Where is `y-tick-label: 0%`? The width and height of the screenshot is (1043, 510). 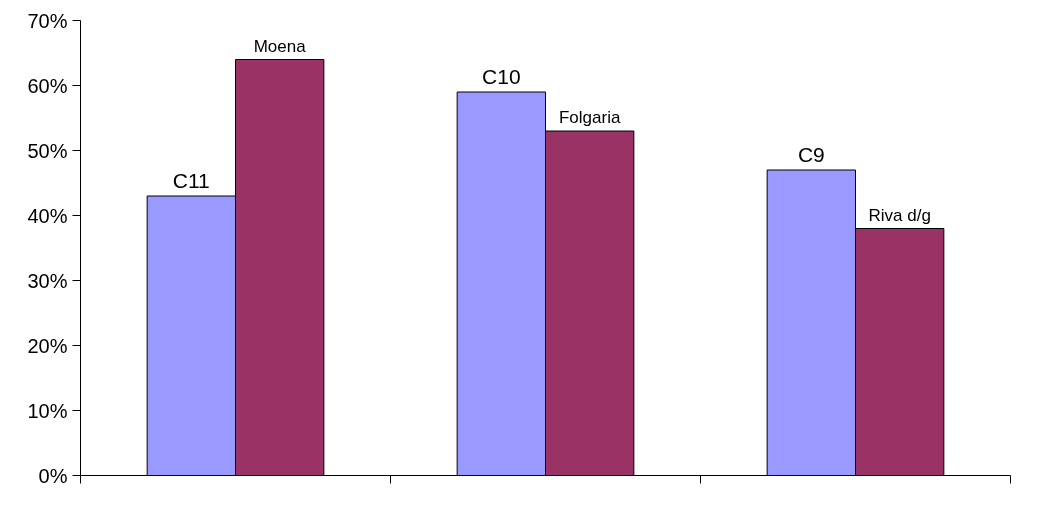
y-tick-label: 0% is located at coordinates (53, 475).